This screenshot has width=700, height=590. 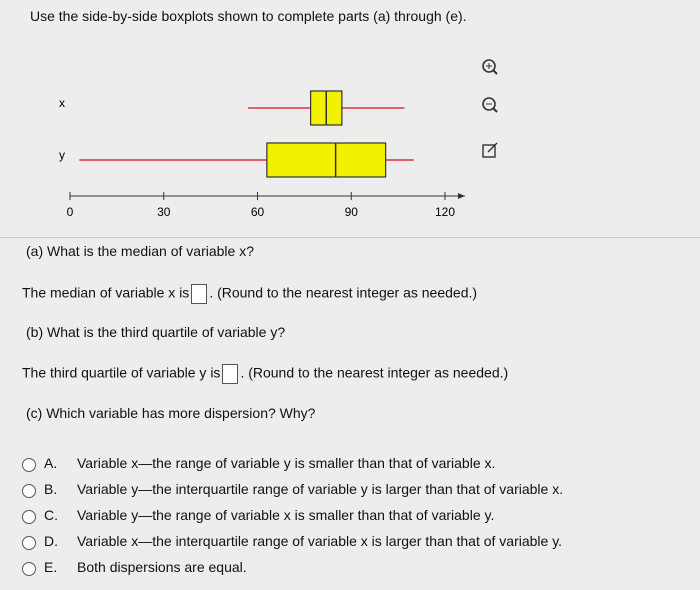 What do you see at coordinates (490, 67) in the screenshot?
I see `zoom-in-icon` at bounding box center [490, 67].